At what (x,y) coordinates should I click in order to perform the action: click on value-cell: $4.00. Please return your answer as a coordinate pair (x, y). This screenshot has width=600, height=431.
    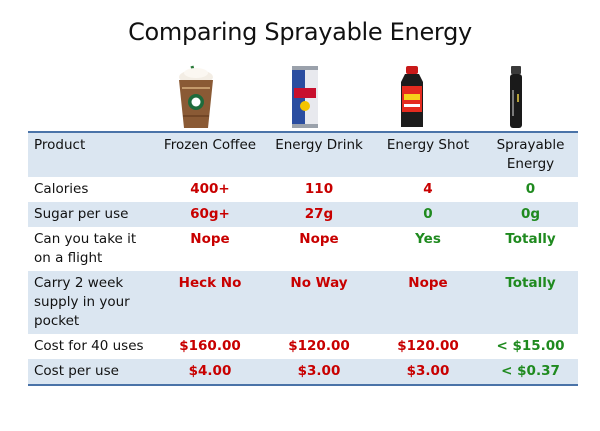
    Looking at the image, I should click on (209, 372).